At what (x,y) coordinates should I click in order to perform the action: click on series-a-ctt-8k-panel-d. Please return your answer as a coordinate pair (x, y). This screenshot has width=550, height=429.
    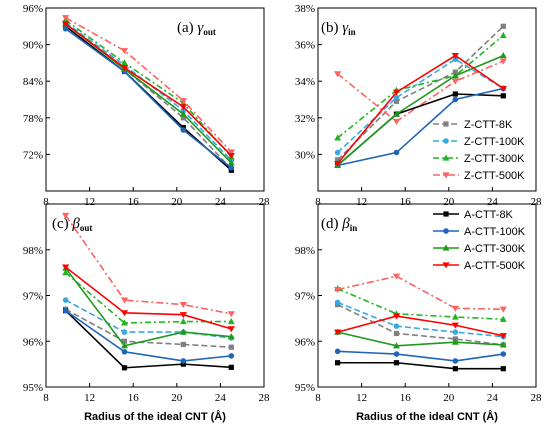
    Looking at the image, I should click on (420, 366).